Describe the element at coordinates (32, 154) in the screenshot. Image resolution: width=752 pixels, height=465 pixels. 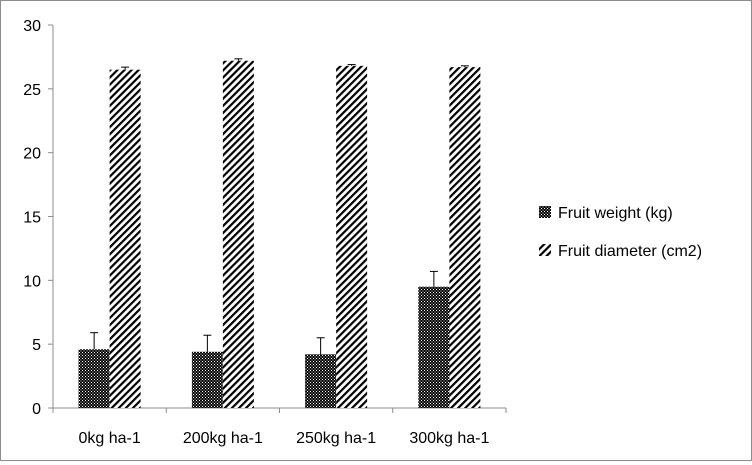
I see `y-tick-label: 20` at that location.